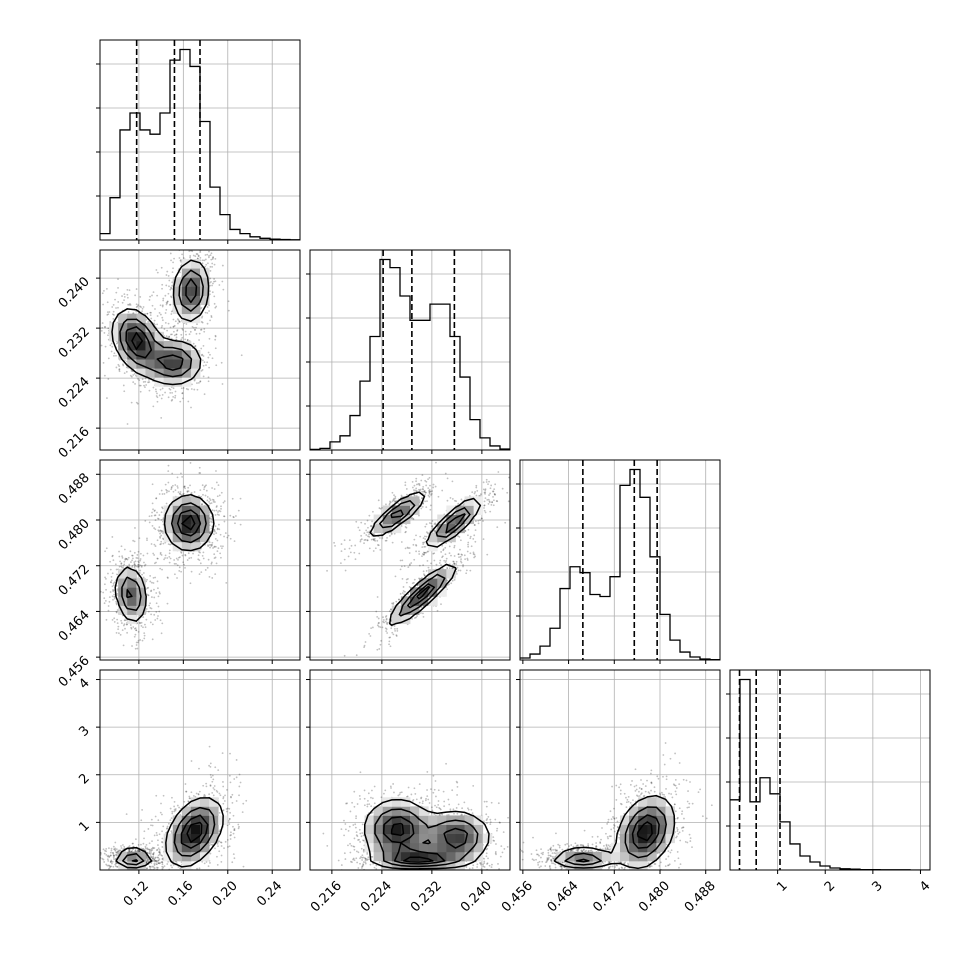  I want to click on scatter-points, so click(171, 556).